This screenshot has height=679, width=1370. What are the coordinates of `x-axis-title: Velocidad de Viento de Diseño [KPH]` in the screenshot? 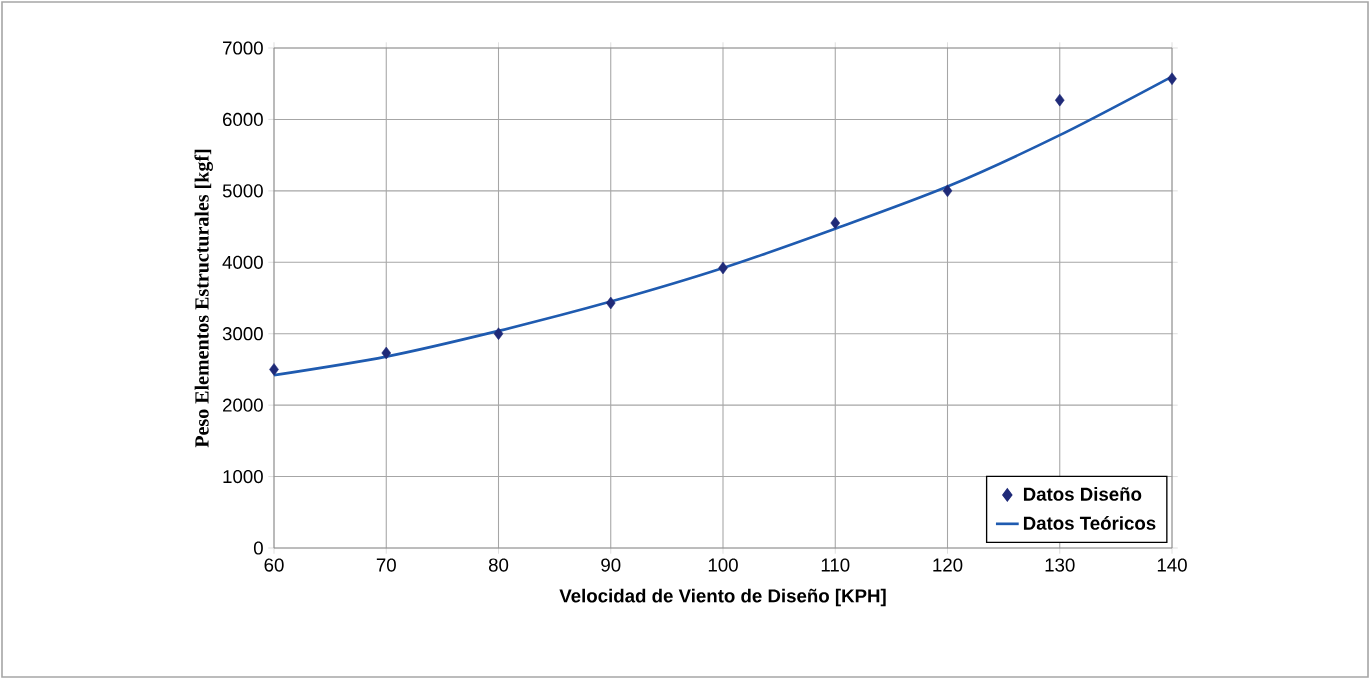 It's located at (722, 597).